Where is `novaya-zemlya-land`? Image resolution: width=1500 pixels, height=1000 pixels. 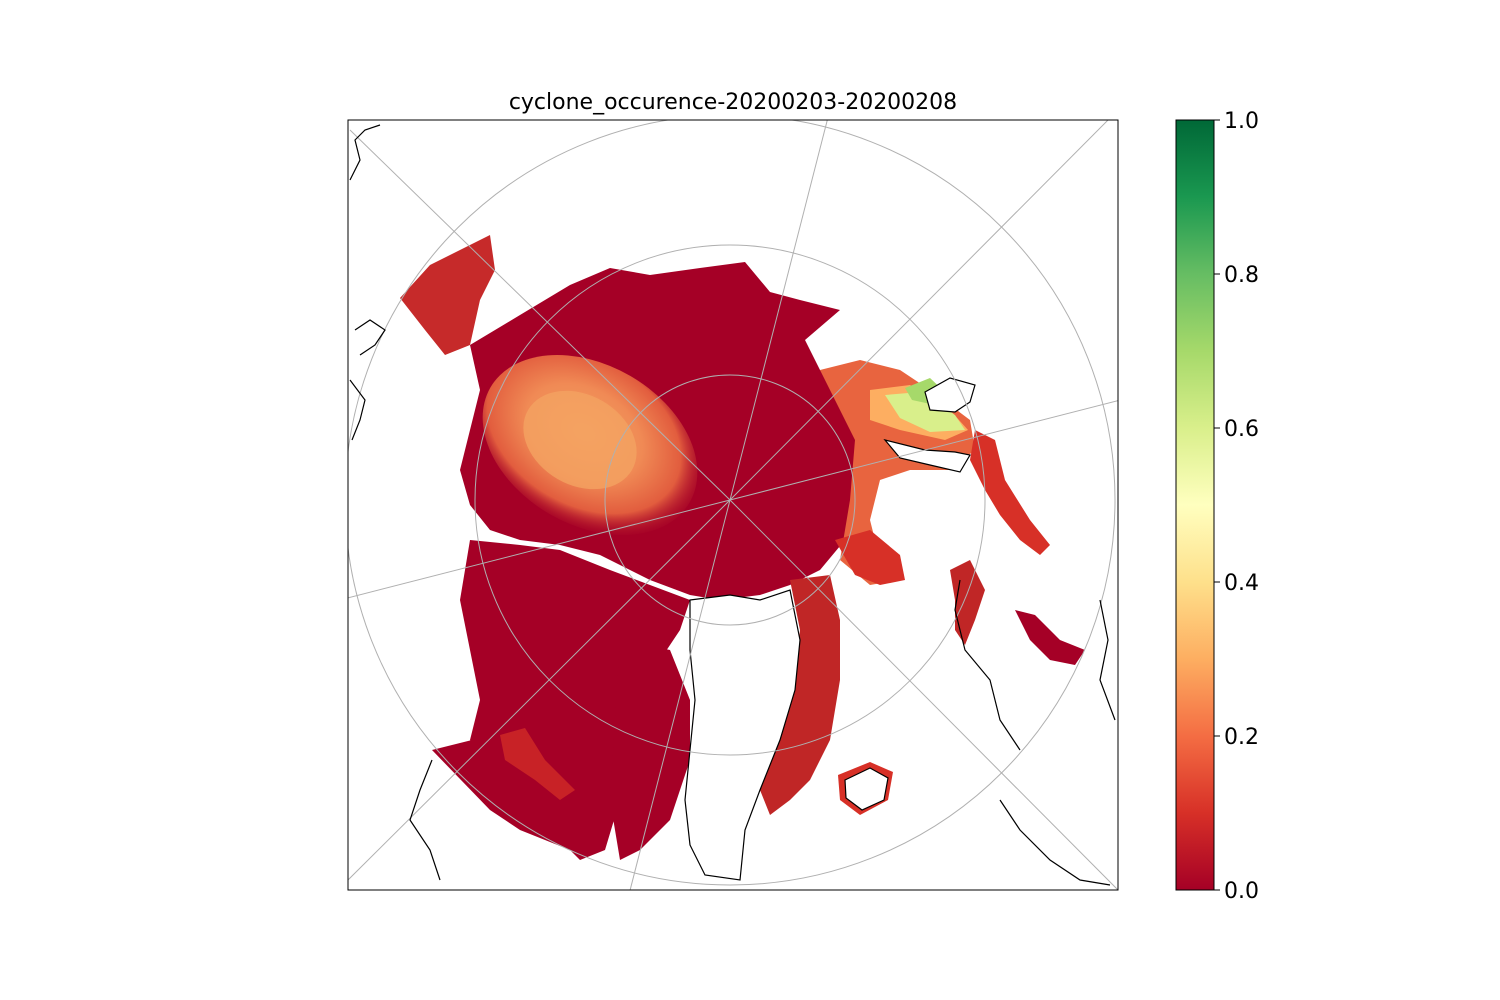 novaya-zemlya-land is located at coordinates (927, 455).